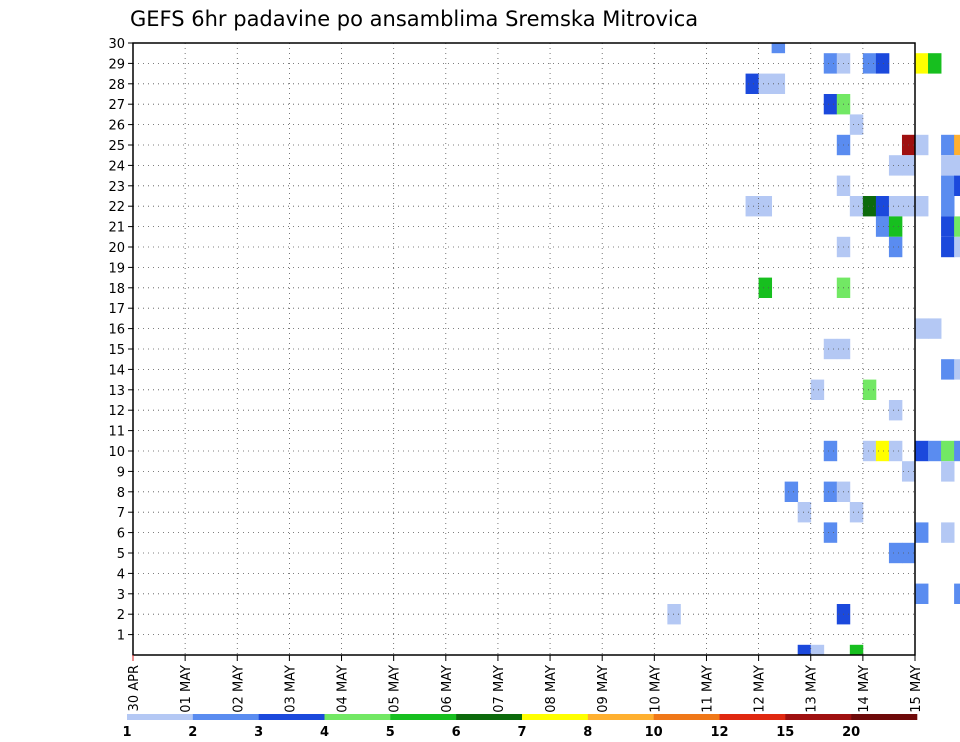  What do you see at coordinates (116, 44) in the screenshot?
I see `y-tick-label: 30` at bounding box center [116, 44].